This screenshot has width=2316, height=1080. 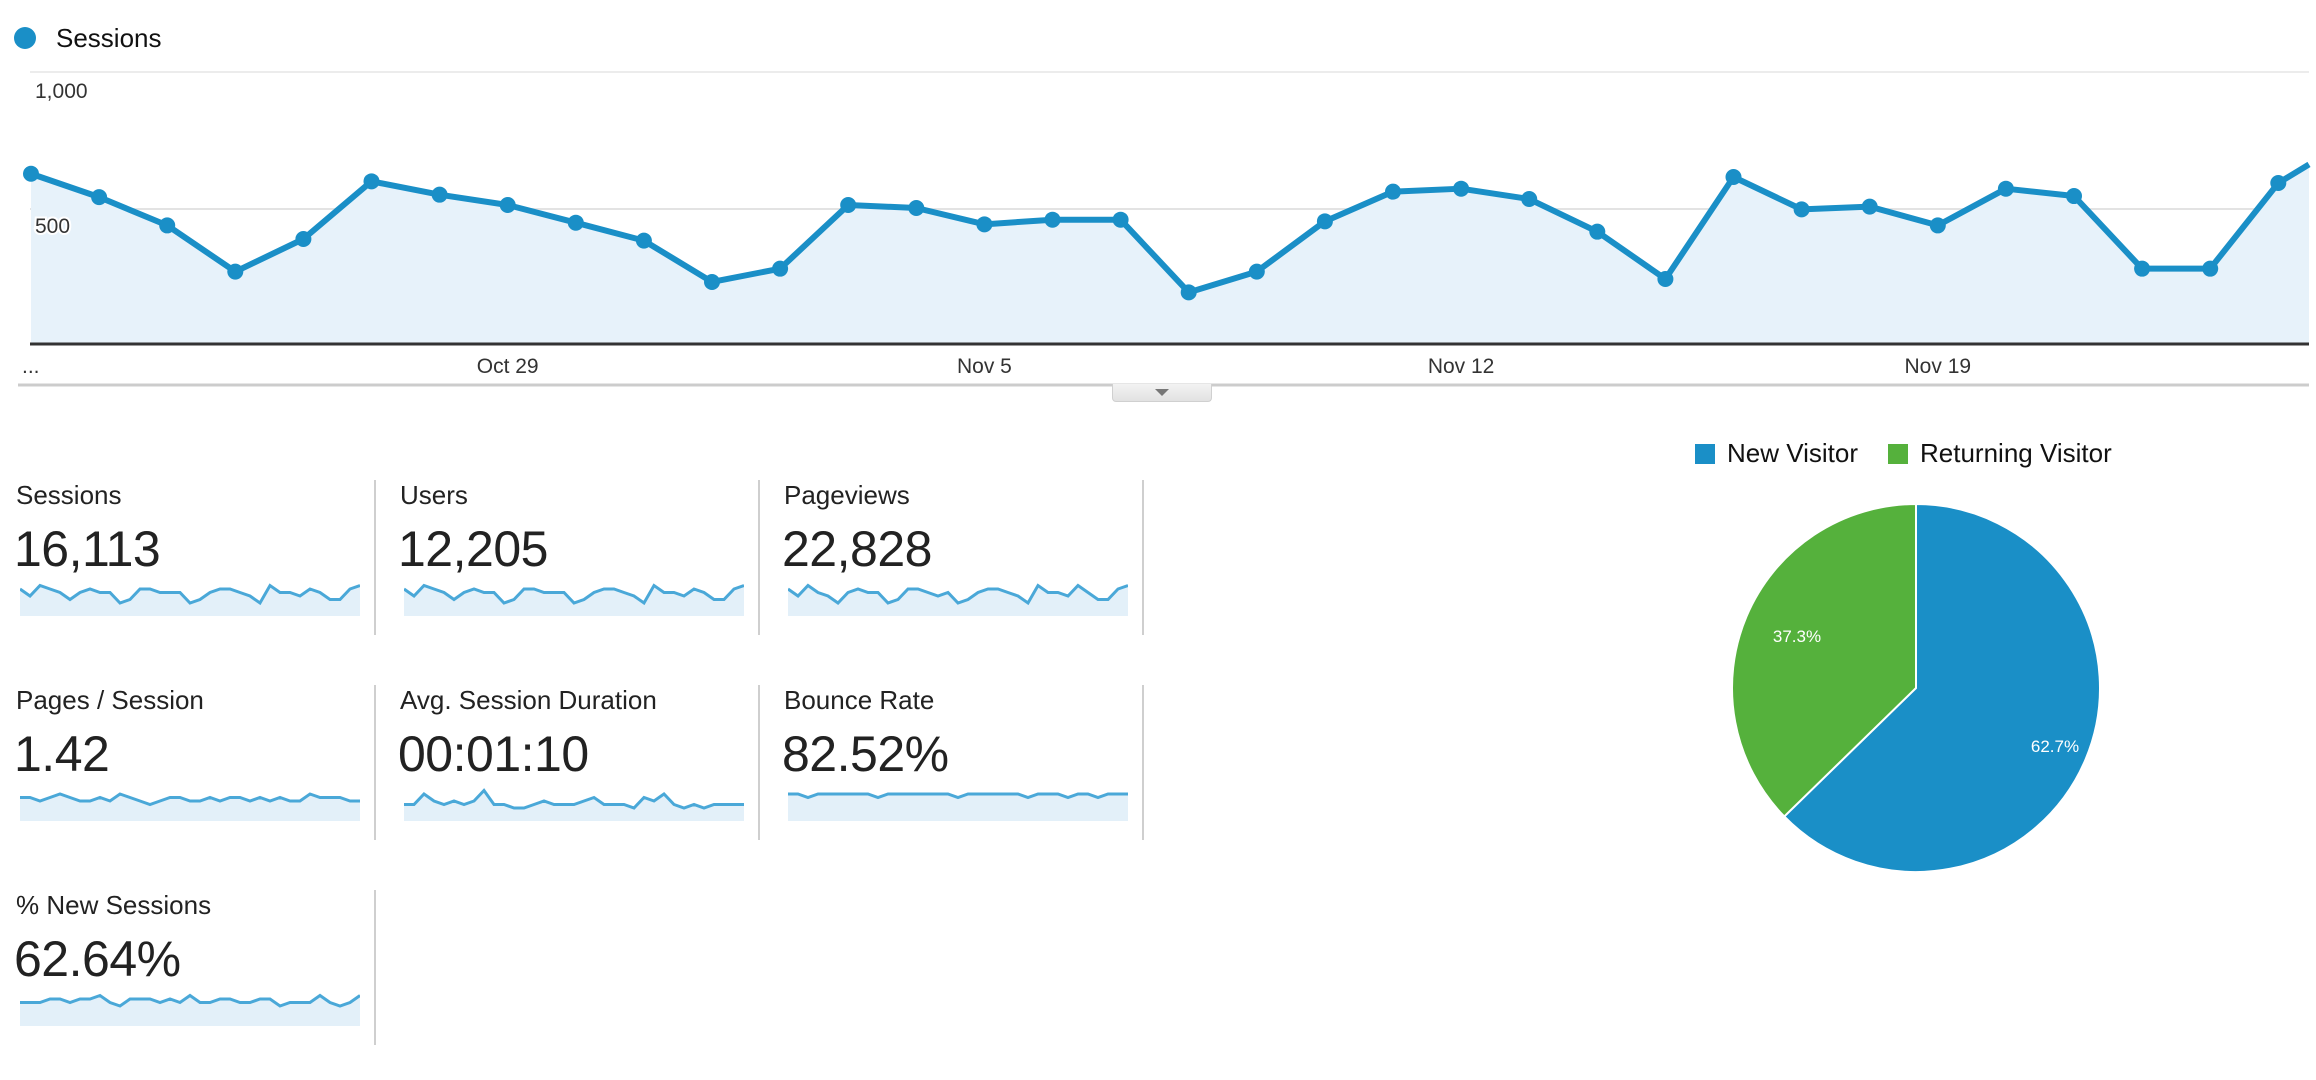 I want to click on scorecard-pages-per-session: Pages / Session 1.42, so click(x=188, y=780).